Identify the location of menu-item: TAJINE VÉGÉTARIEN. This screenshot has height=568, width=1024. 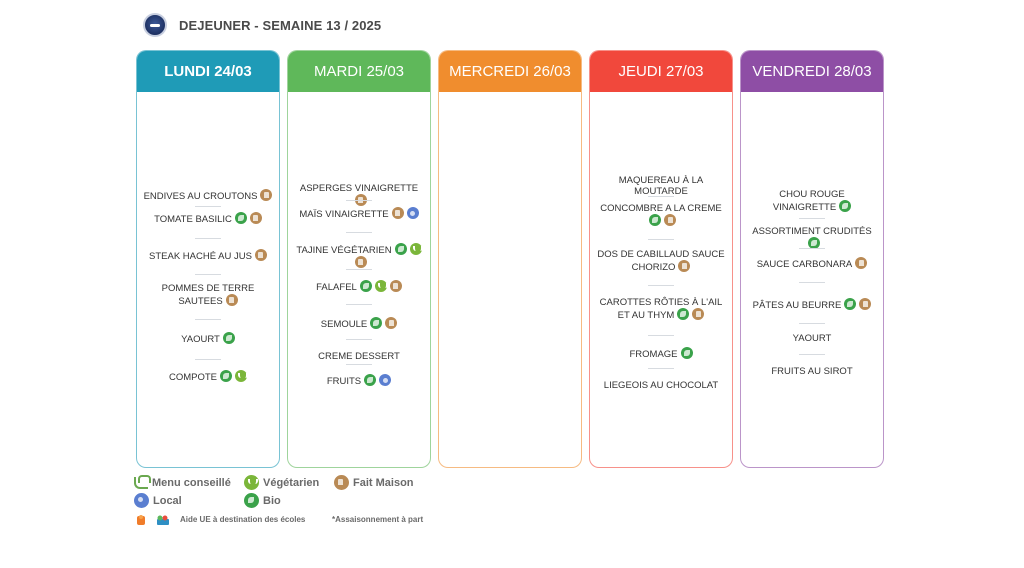
(359, 256).